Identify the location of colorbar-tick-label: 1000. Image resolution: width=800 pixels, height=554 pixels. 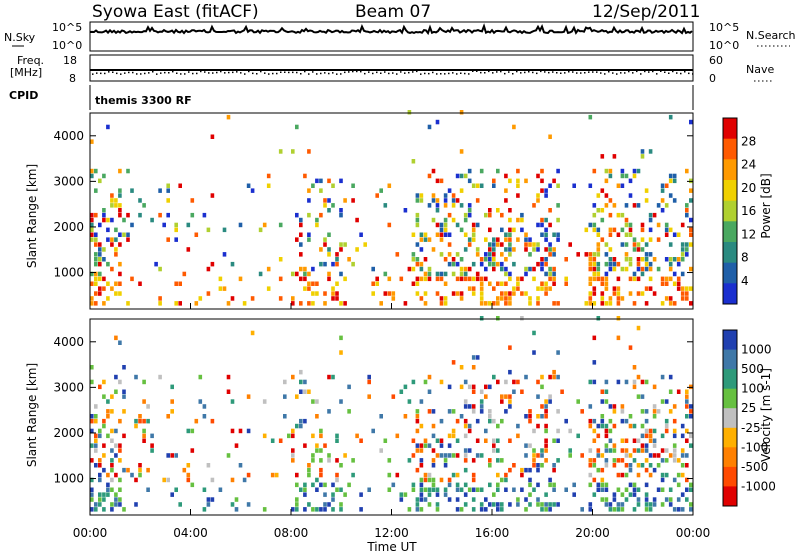
(756, 350).